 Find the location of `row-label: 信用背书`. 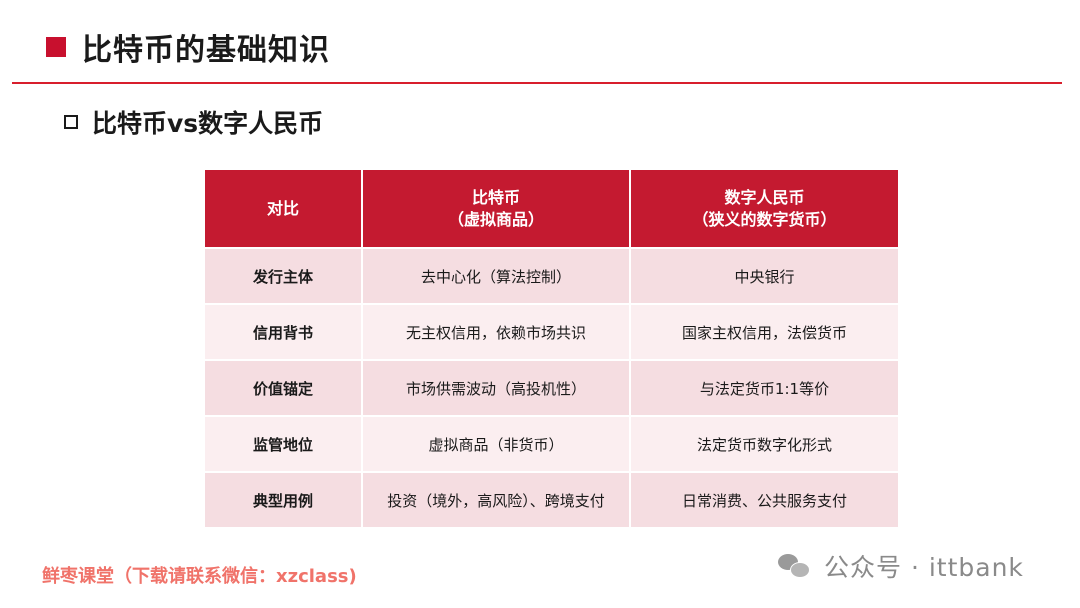

row-label: 信用背书 is located at coordinates (284, 331).